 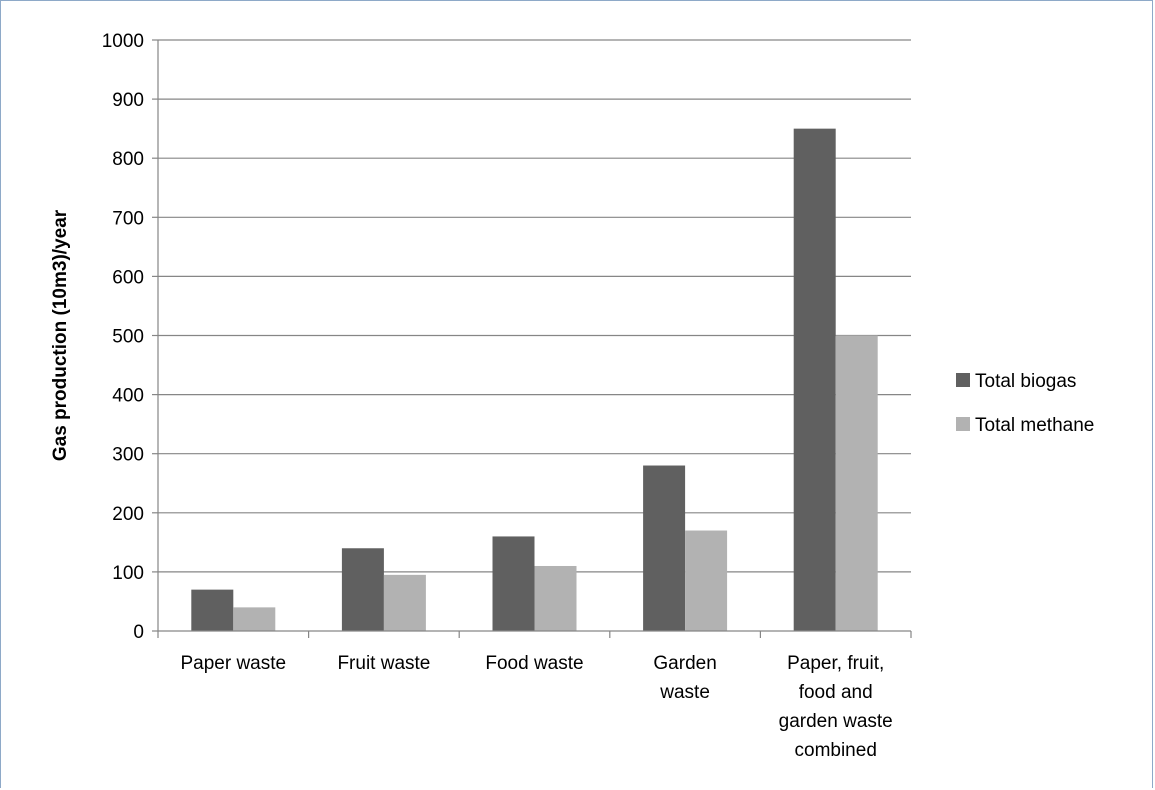 What do you see at coordinates (128, 218) in the screenshot?
I see `y-tick-label: 700` at bounding box center [128, 218].